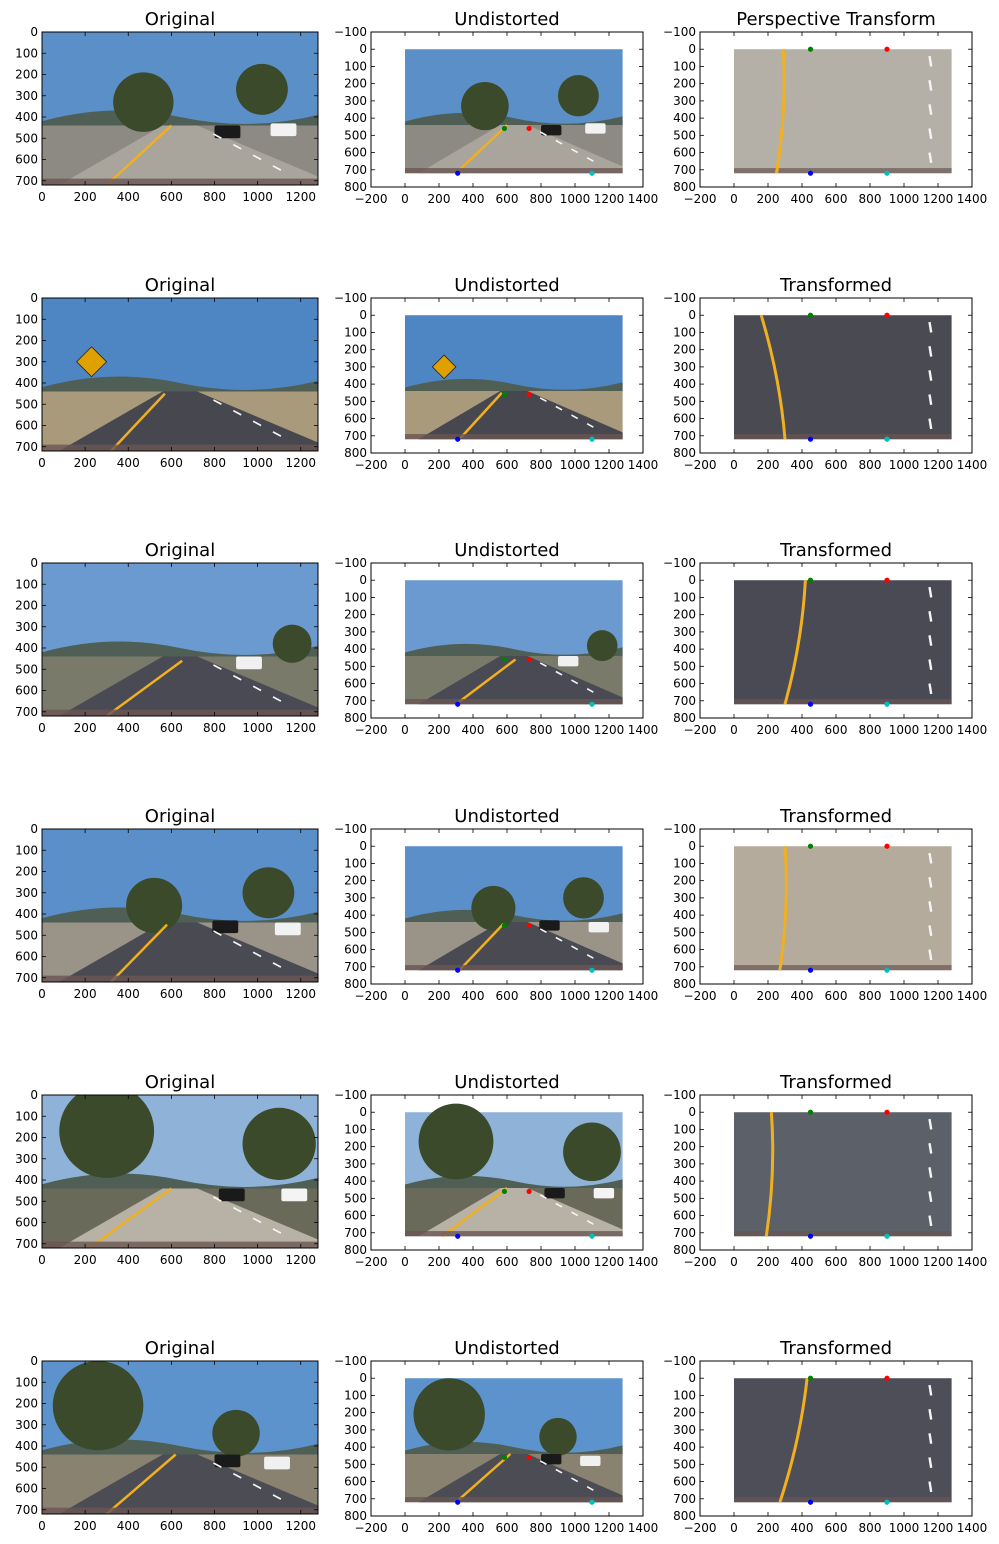  What do you see at coordinates (236, 1433) in the screenshot?
I see `tree` at bounding box center [236, 1433].